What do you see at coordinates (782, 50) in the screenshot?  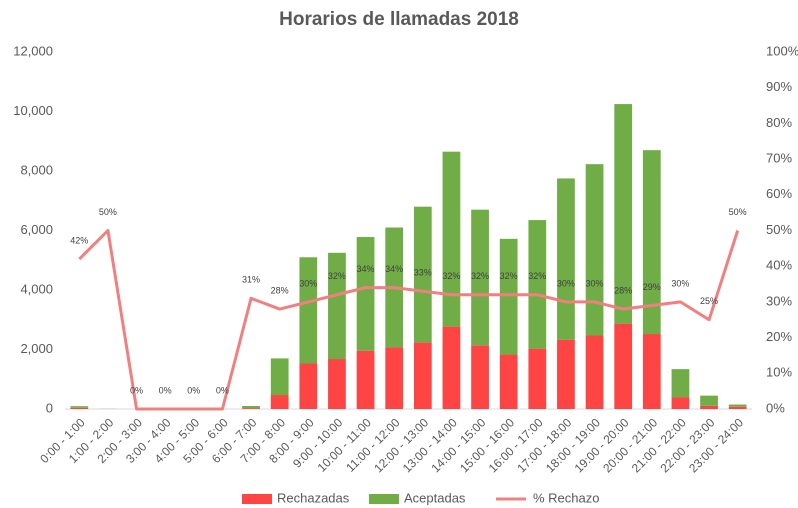 I see `y2-tick-label: 100%` at bounding box center [782, 50].